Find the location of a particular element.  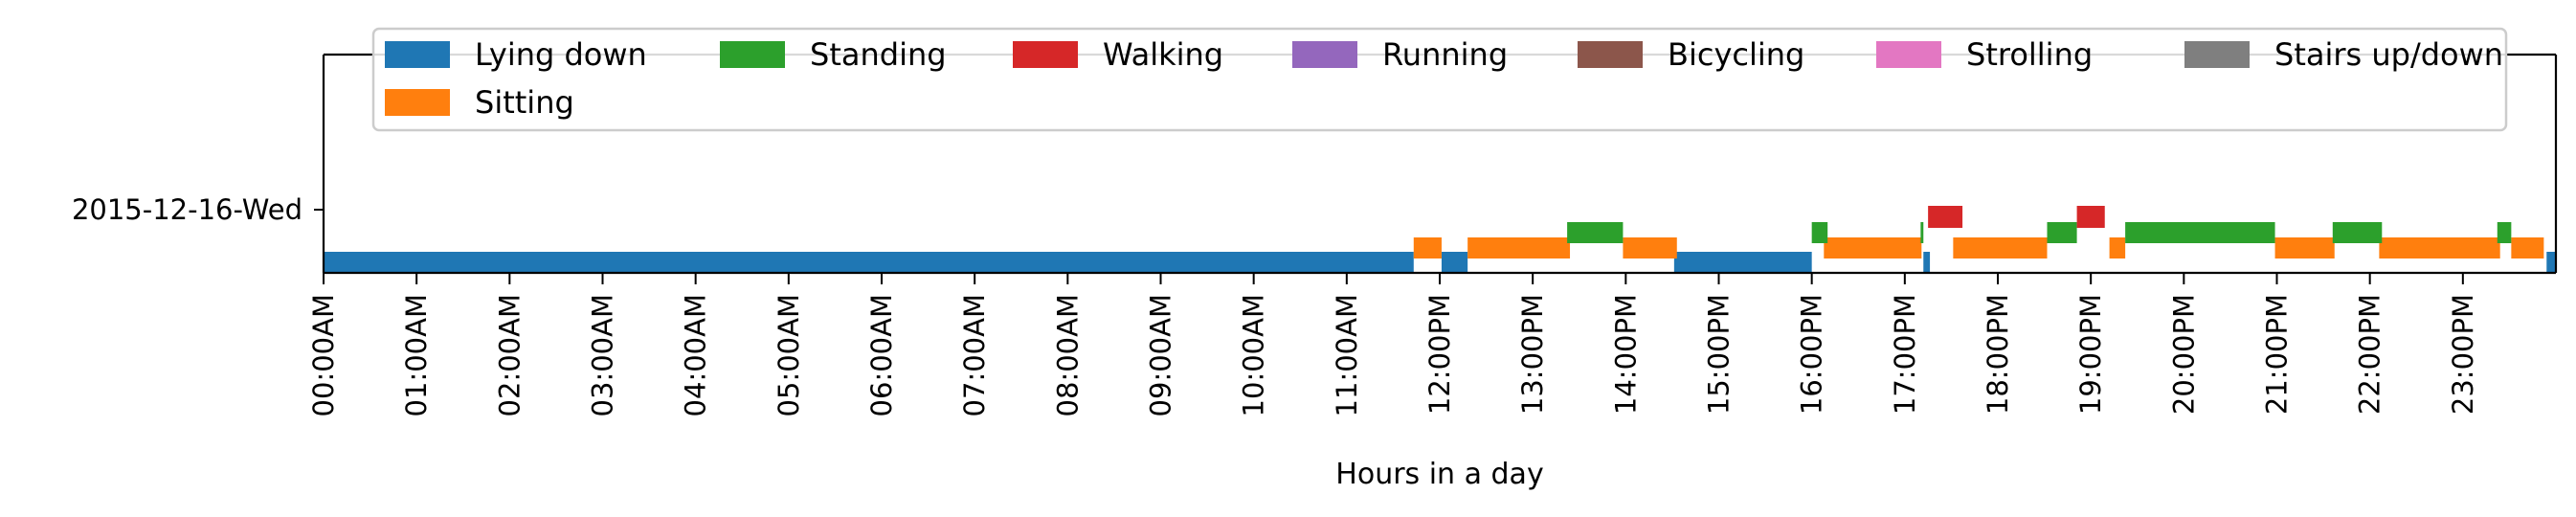

x-tick-label: 01:00AM is located at coordinates (416, 355).